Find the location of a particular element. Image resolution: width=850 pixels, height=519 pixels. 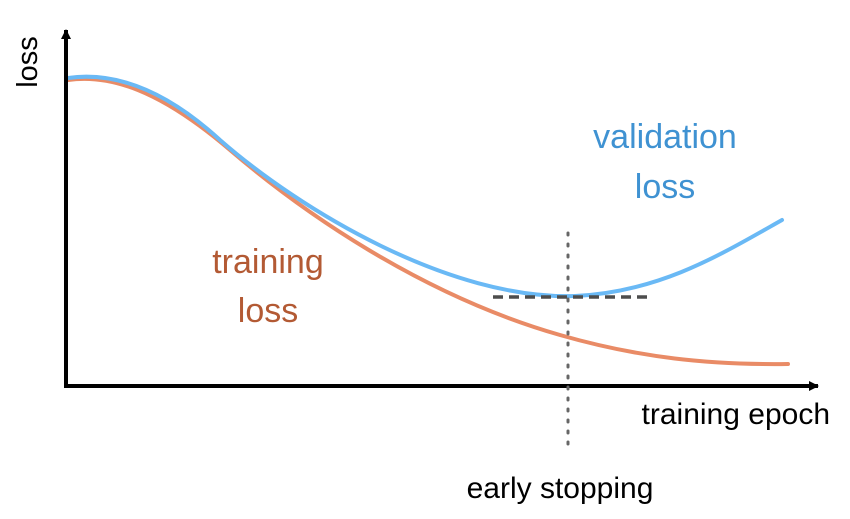

validation-loss-label-line2: loss is located at coordinates (665, 187).